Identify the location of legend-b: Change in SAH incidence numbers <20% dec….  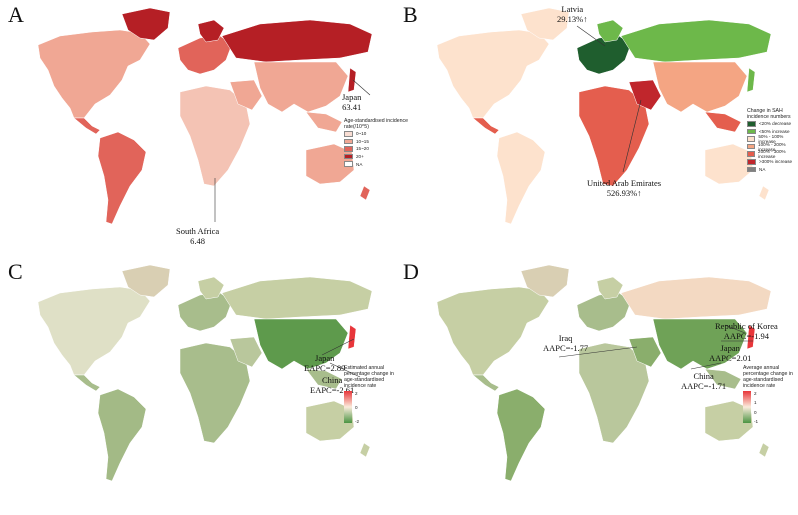
(772, 140).